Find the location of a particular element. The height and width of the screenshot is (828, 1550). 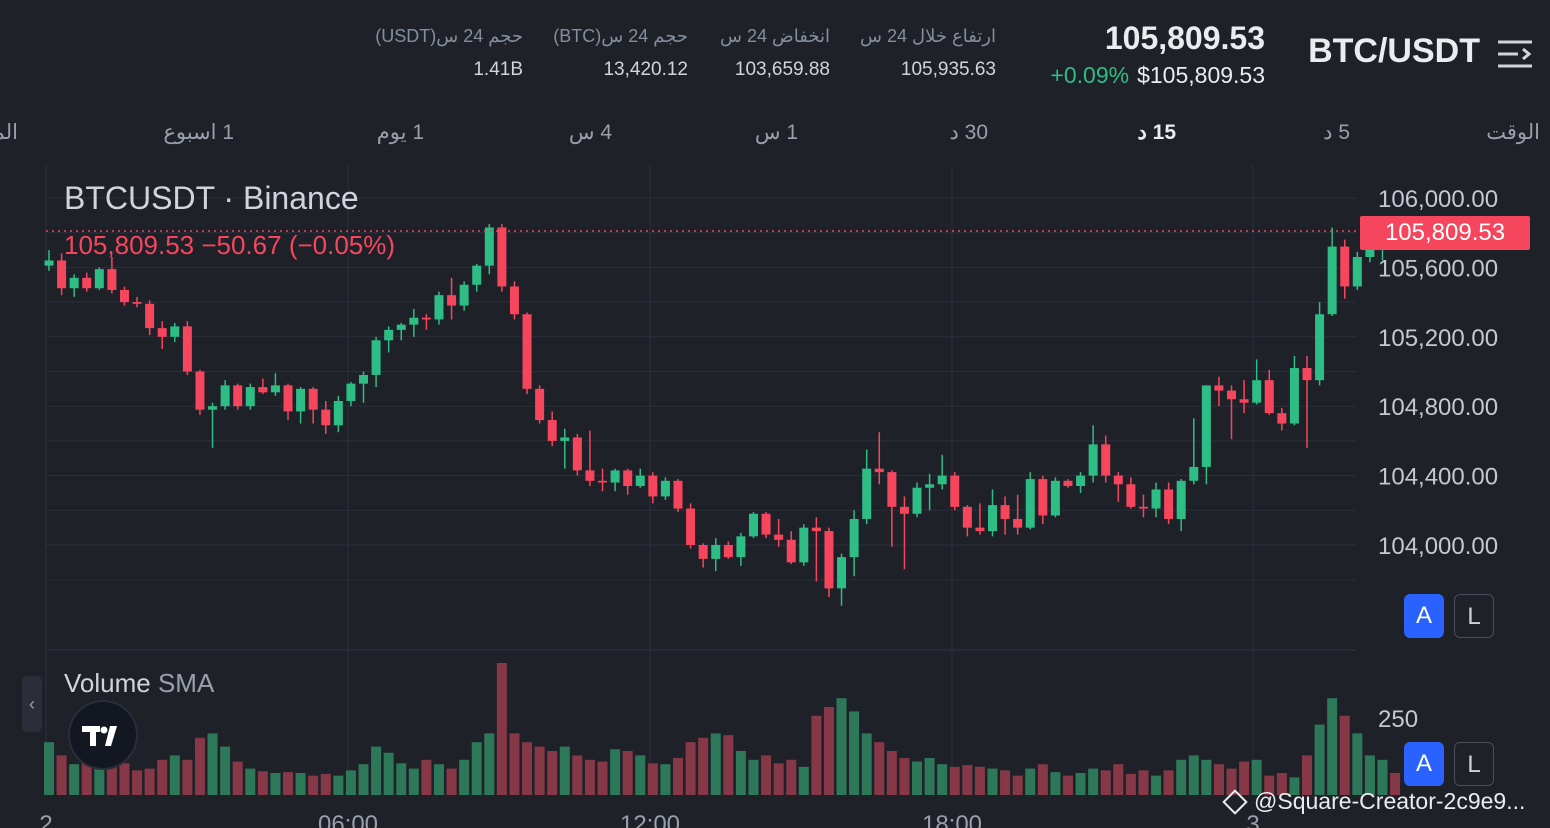

log-scale-button: L is located at coordinates (1474, 616).